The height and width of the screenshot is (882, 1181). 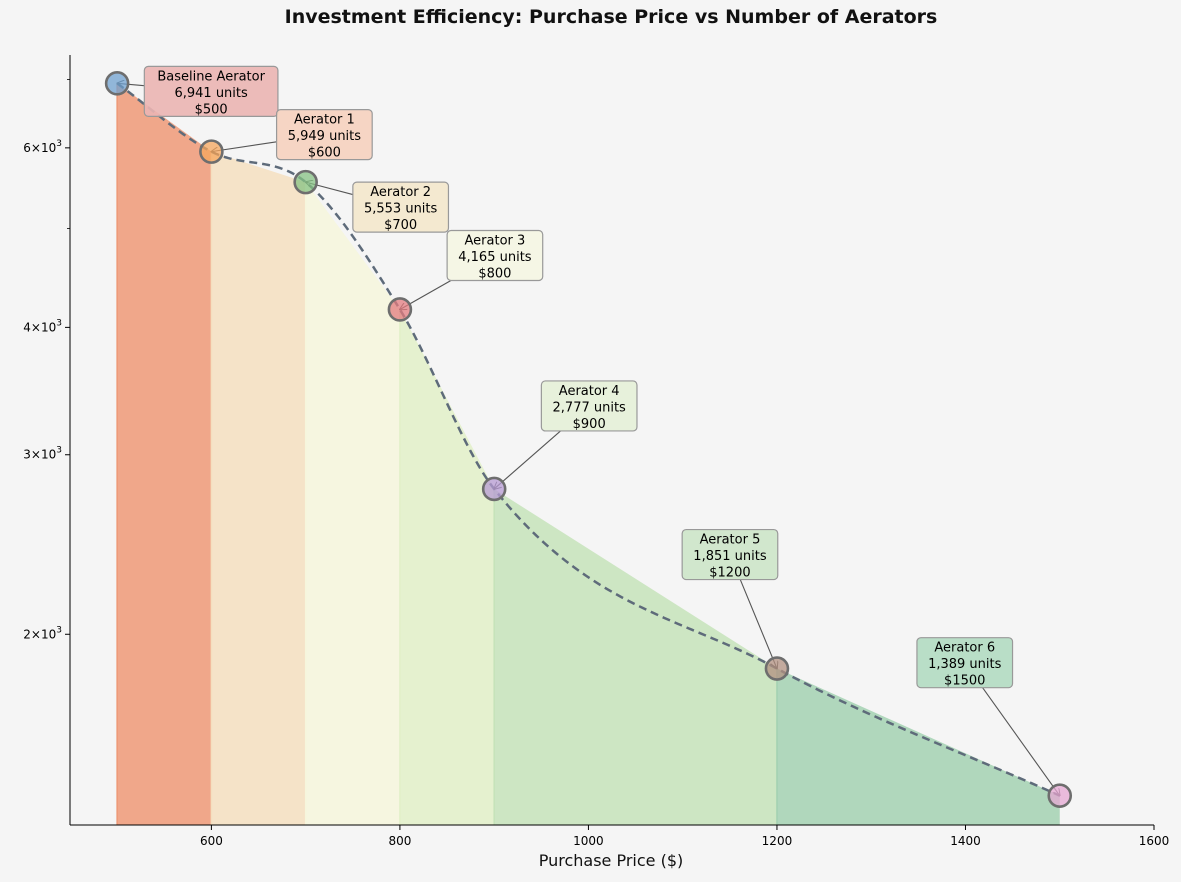 I want to click on y-tick-label-3000: 3×10³, so click(x=42, y=454).